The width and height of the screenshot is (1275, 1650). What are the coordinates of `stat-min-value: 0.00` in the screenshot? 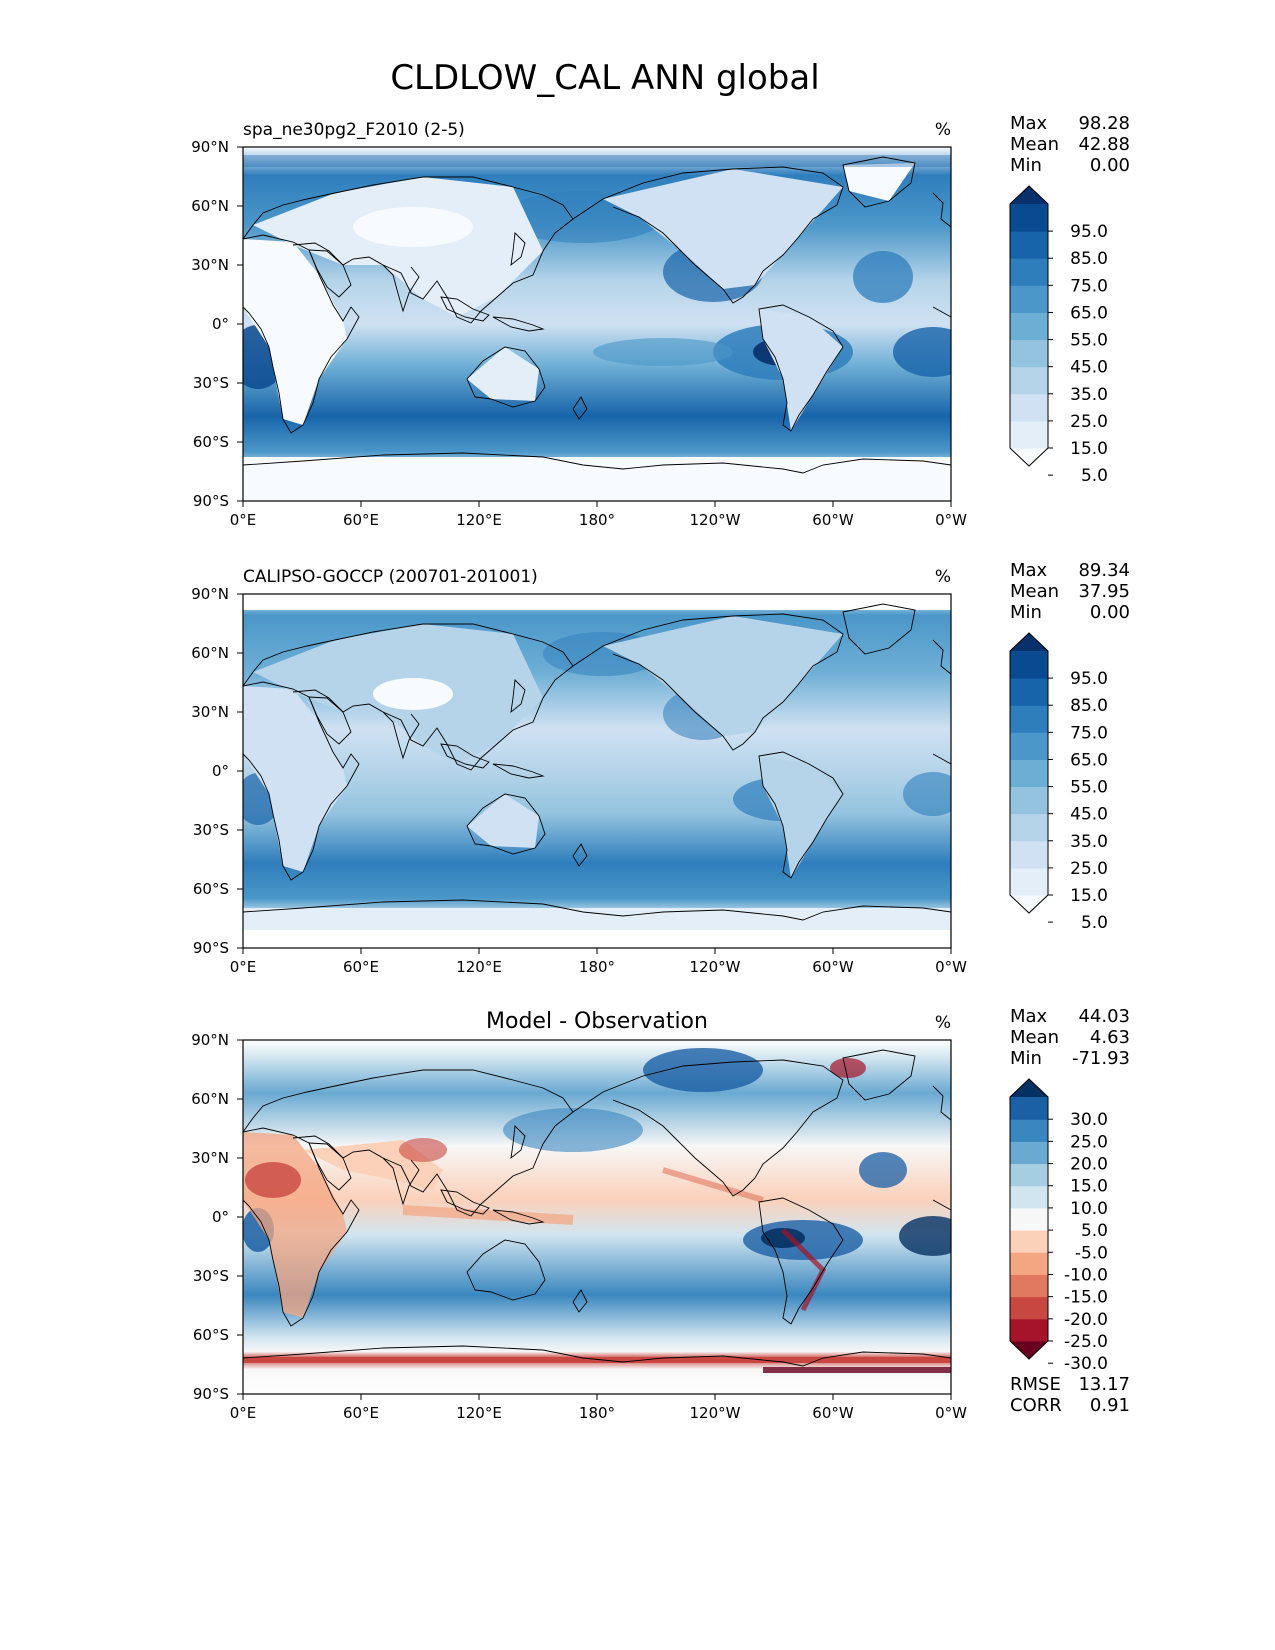 It's located at (1110, 612).